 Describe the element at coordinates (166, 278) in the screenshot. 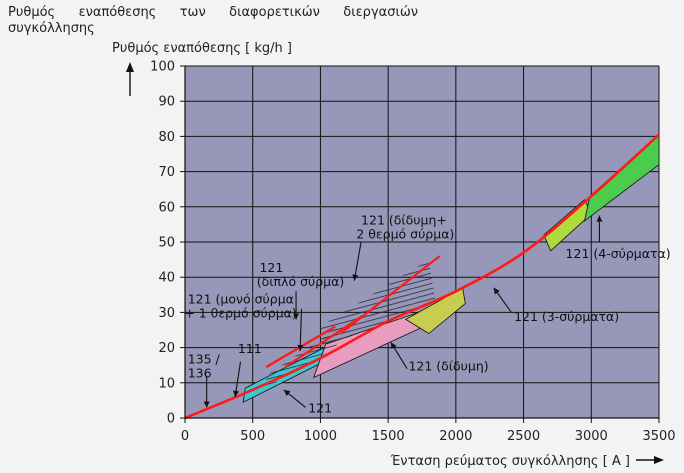

I see `y-tick-label: 40` at that location.